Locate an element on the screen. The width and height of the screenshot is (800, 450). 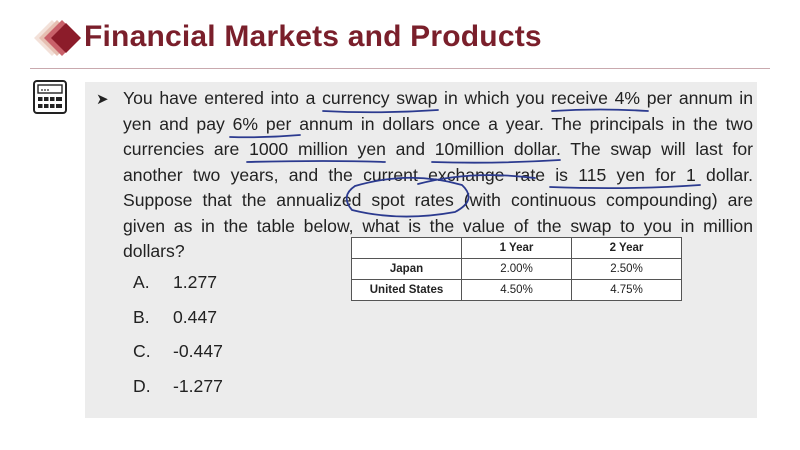
stacked-diamonds-logo is located at coordinates (57, 38).